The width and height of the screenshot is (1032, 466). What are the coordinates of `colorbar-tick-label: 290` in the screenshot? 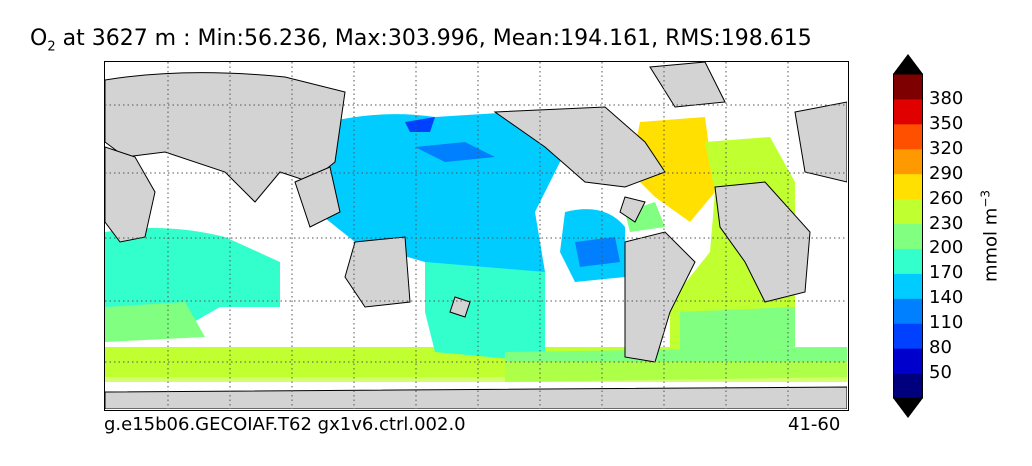 It's located at (946, 173).